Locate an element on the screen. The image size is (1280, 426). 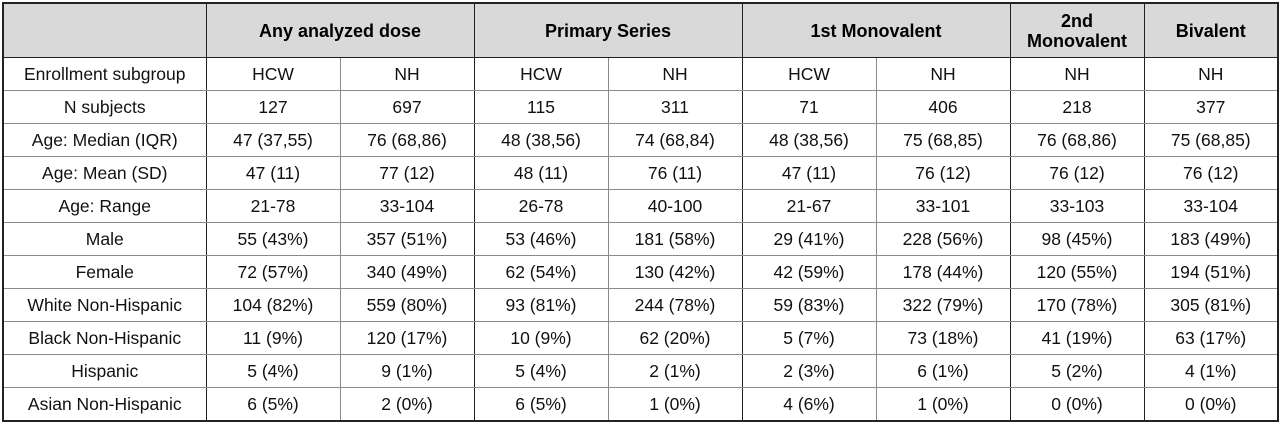
table-row: Enrollment subgroup HCW NH HCW NH HCW NH NH NH is located at coordinates (640, 74).